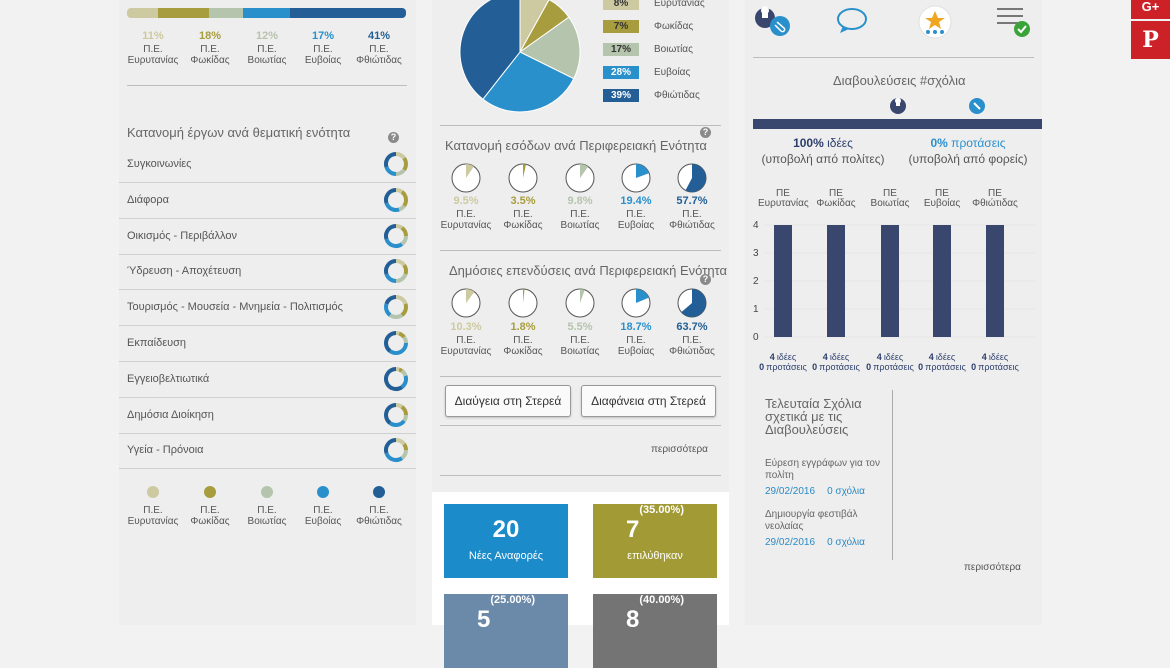 This screenshot has height=668, width=1170. Describe the element at coordinates (267, 415) in the screenshot. I see `category-row: Δημόσια Διοίκηση` at that location.